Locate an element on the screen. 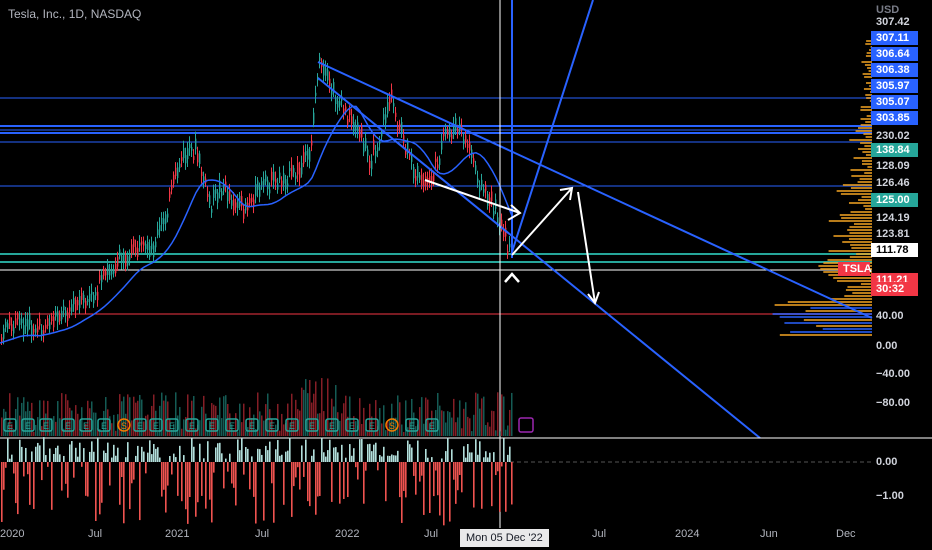 Image resolution: width=932 pixels, height=550 pixels. time-tick-label: Jul is located at coordinates (599, 534).